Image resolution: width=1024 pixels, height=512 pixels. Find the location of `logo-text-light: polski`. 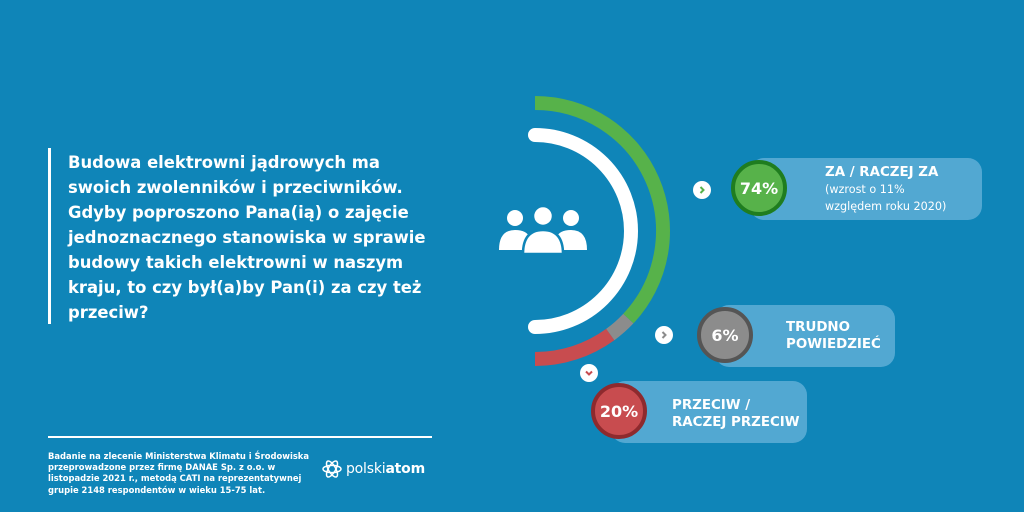

logo-text-light: polski is located at coordinates (366, 469).